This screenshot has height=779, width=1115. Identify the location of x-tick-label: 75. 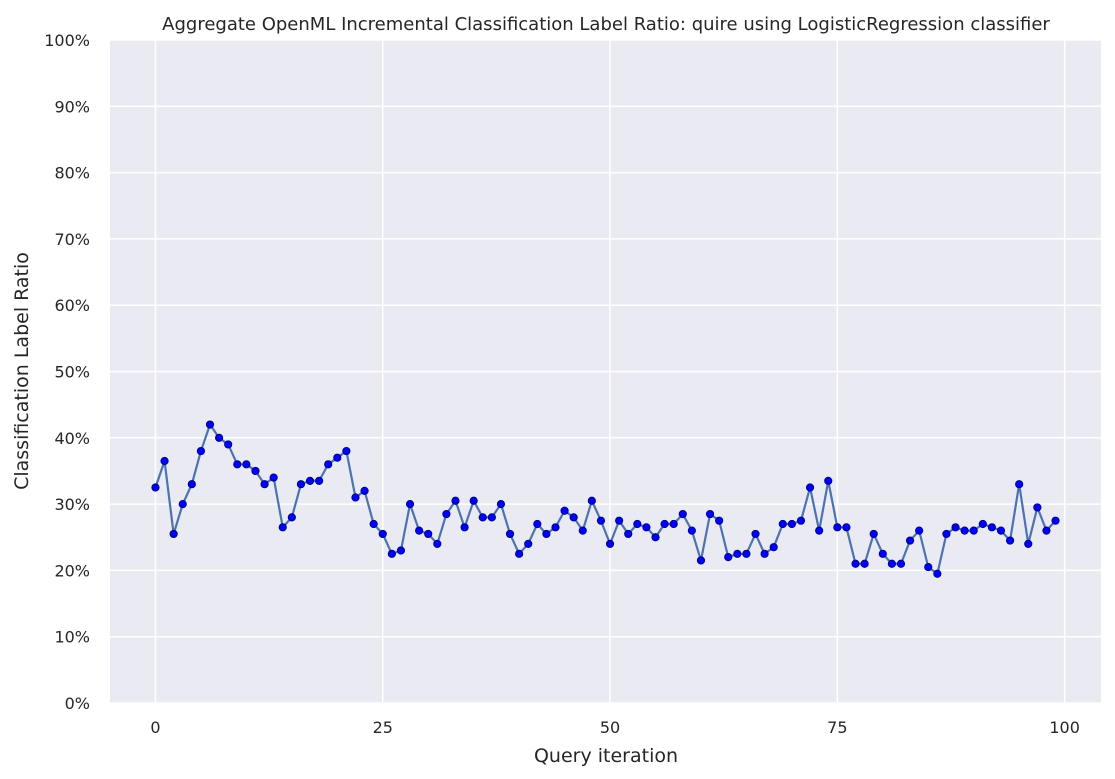
(837, 727).